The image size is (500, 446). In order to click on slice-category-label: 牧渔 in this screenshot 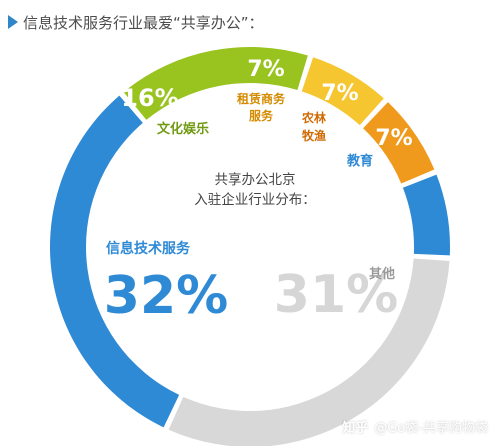, I will do `click(314, 135)`.